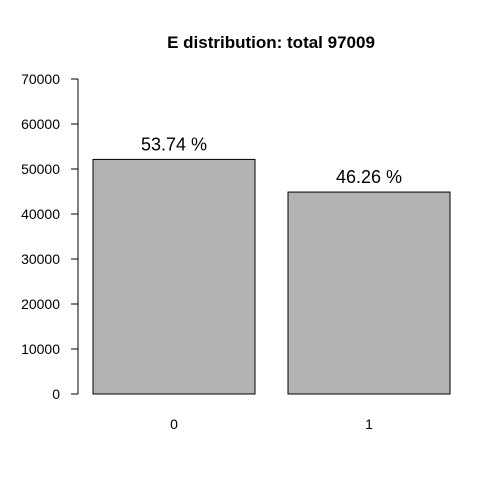 This screenshot has height=492, width=504. Describe the element at coordinates (49, 236) in the screenshot. I see `y-axis: 0 10000 20000 30000 40000 50000 60000 70000` at that location.